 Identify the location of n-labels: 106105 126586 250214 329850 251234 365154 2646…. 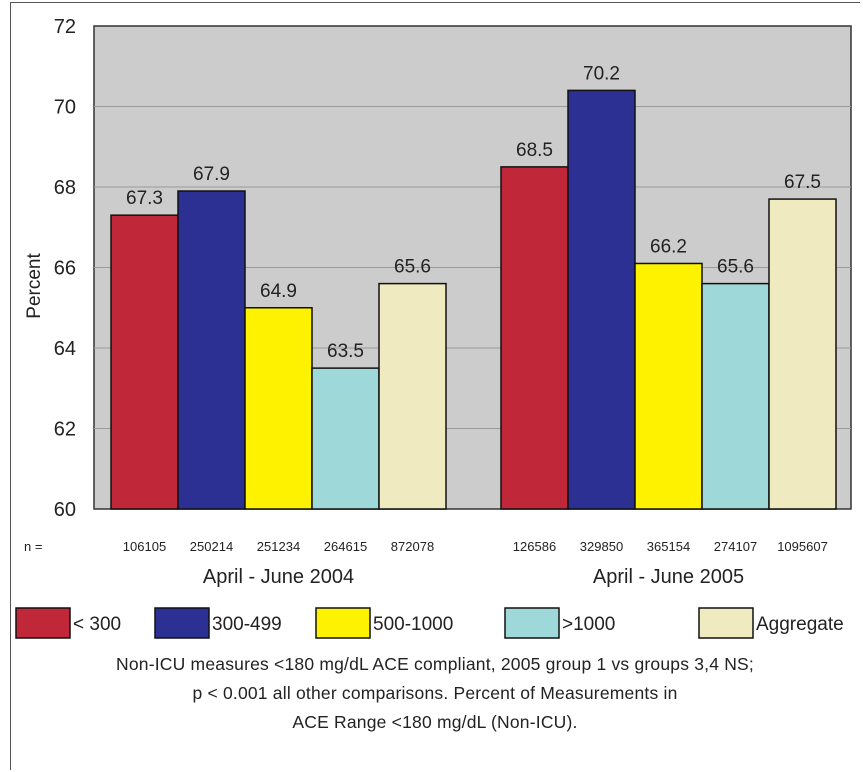
(426, 546).